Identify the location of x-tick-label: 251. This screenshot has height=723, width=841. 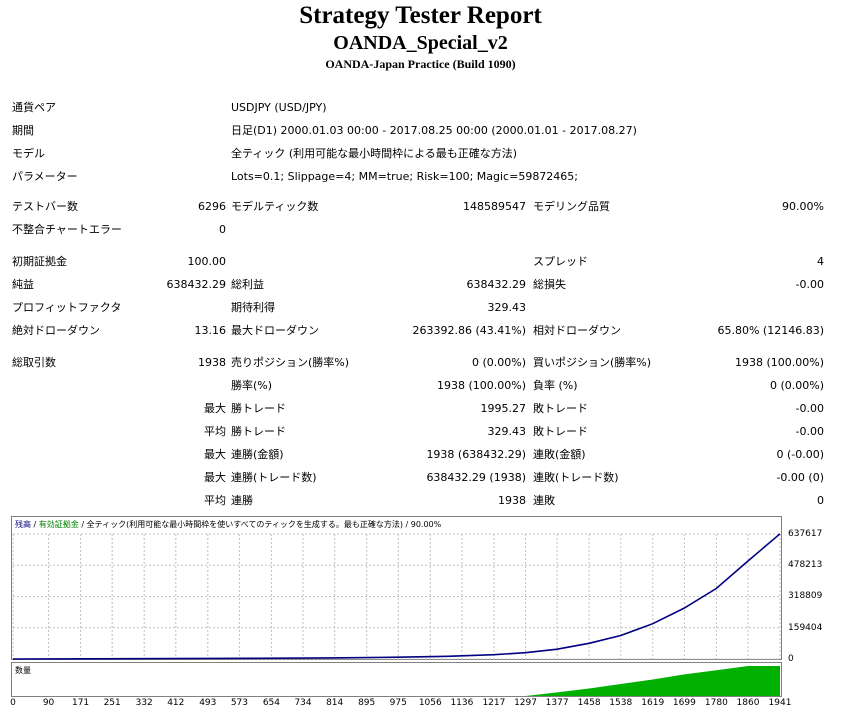
(112, 703).